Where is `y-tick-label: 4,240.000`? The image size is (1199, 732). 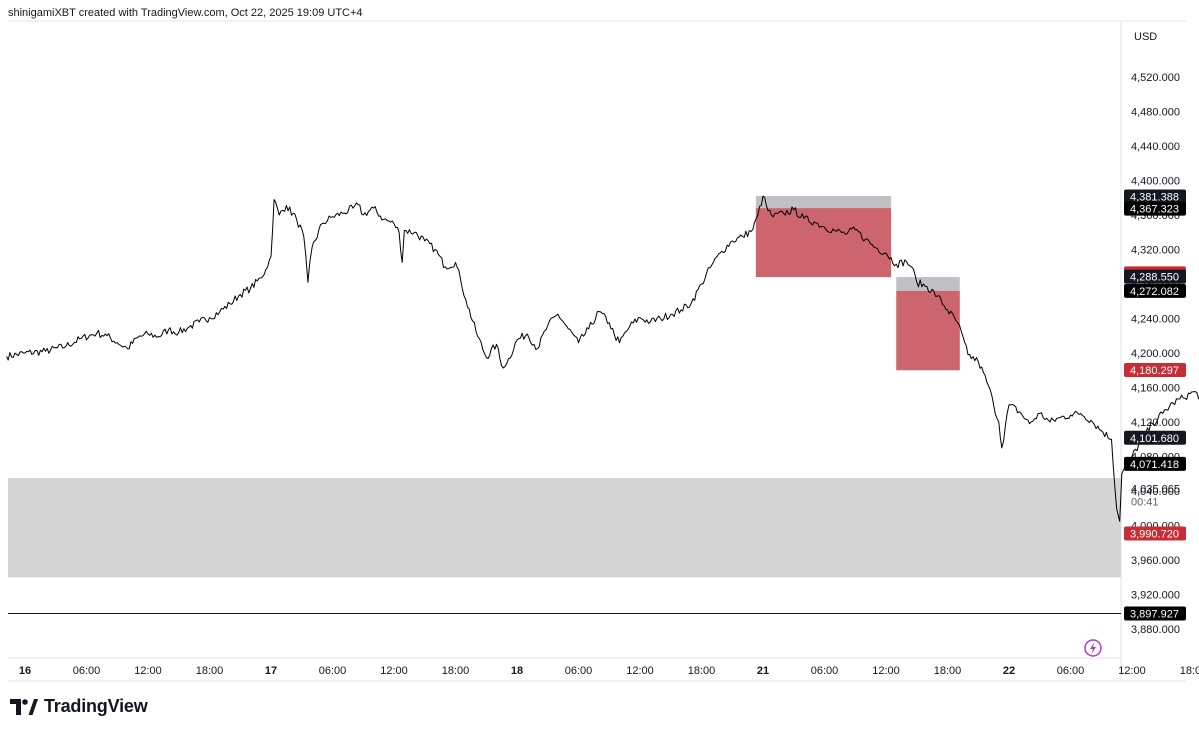 y-tick-label: 4,240.000 is located at coordinates (1155, 320).